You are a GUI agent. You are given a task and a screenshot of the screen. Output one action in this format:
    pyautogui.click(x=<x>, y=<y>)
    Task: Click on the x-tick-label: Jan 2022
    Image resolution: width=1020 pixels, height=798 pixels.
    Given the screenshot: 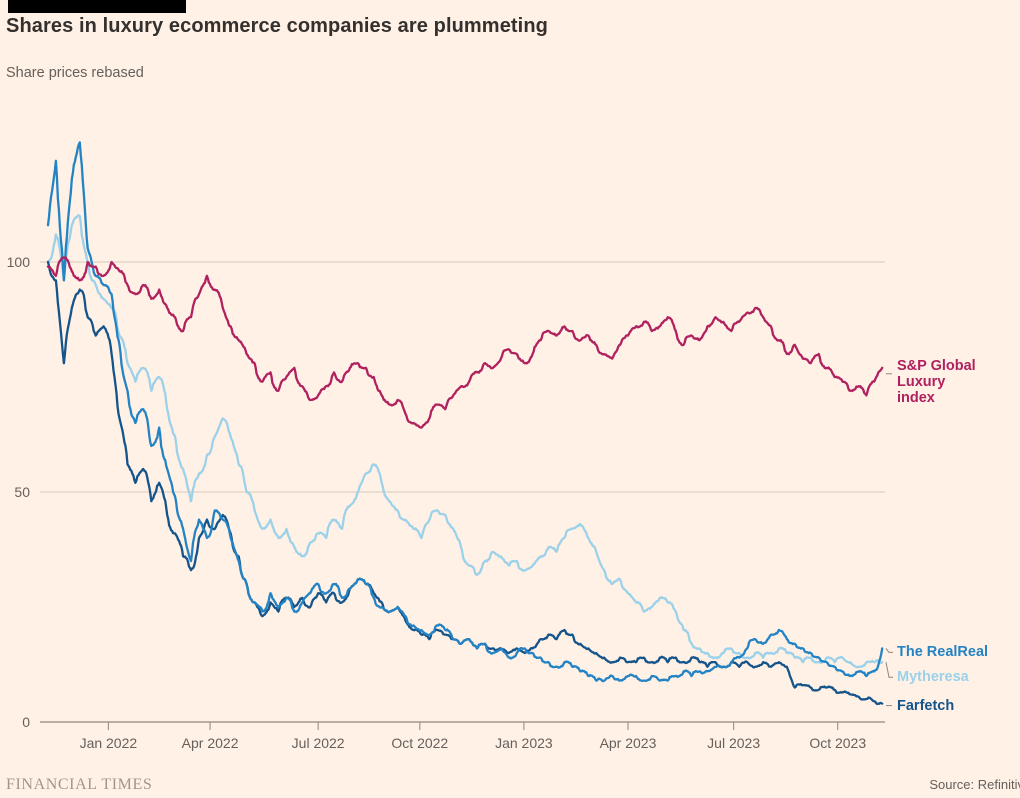 What is the action you would take?
    pyautogui.click(x=109, y=743)
    